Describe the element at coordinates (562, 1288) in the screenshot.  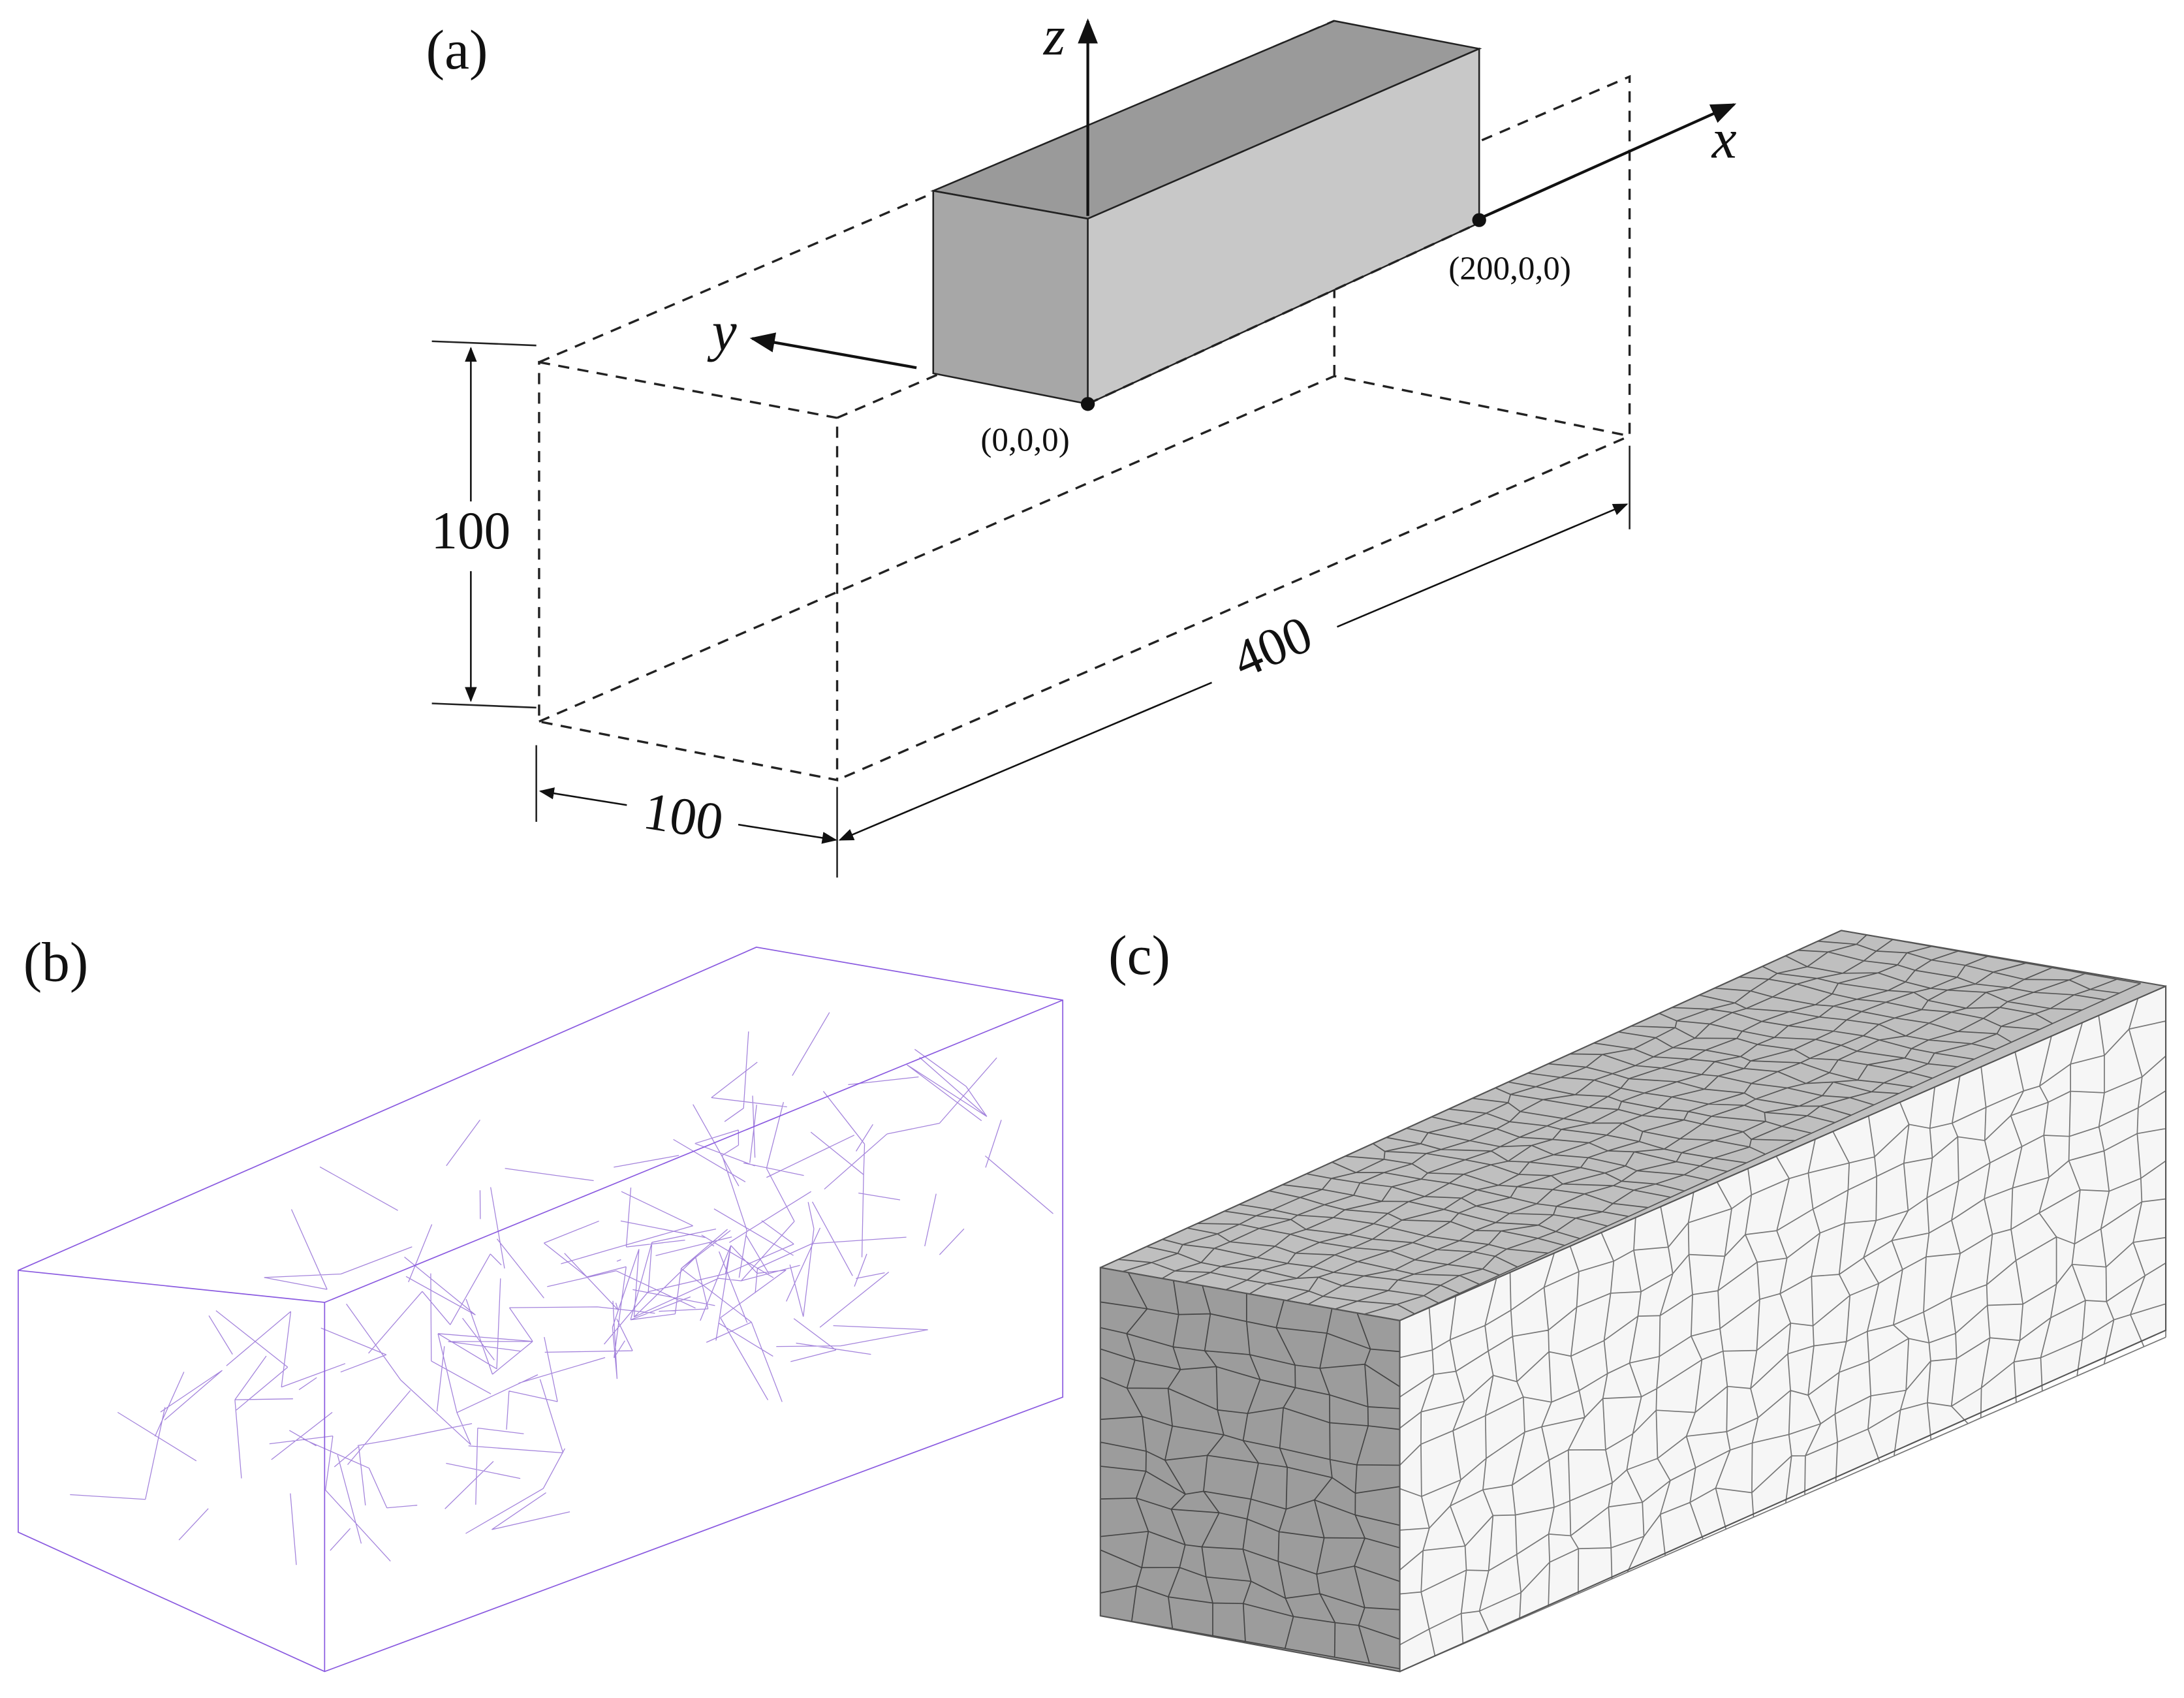
I see `mesh-edge` at that location.